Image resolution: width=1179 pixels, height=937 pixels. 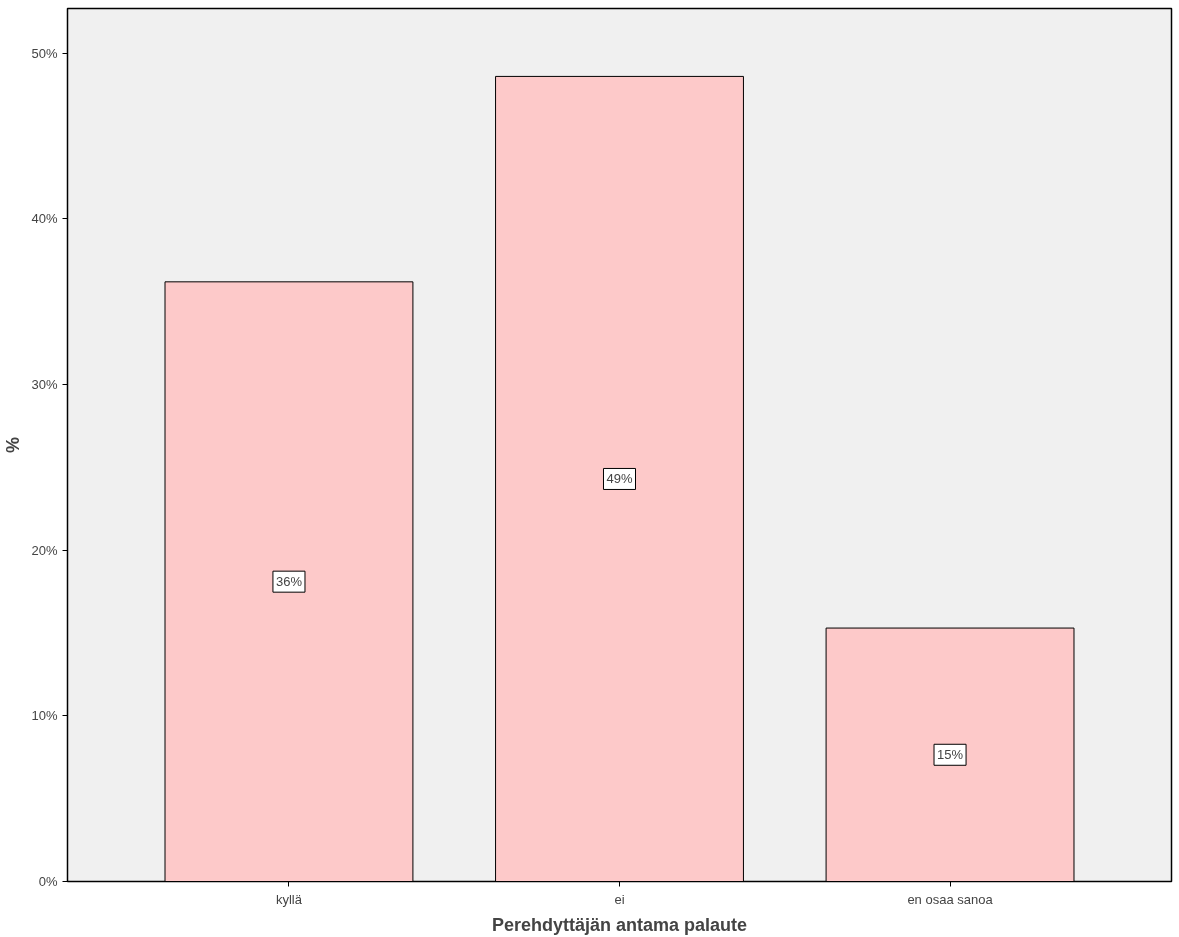 What do you see at coordinates (13, 444) in the screenshot?
I see `y-axis-title: %` at bounding box center [13, 444].